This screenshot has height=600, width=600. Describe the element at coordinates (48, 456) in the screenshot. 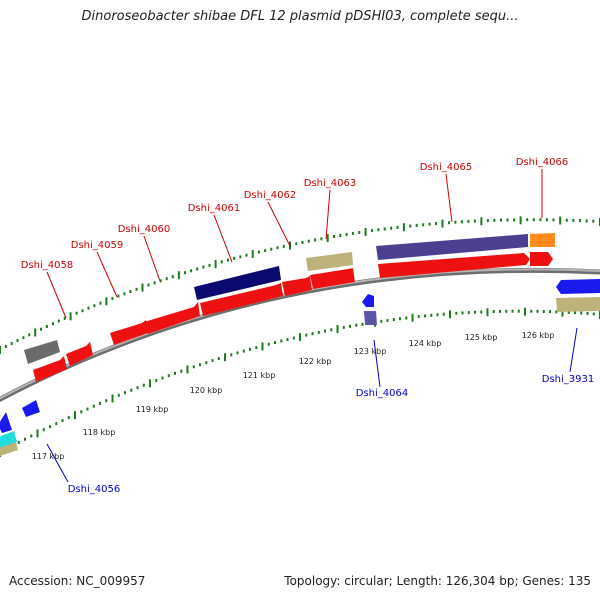

I see `scale-label: 117 kbp` at that location.